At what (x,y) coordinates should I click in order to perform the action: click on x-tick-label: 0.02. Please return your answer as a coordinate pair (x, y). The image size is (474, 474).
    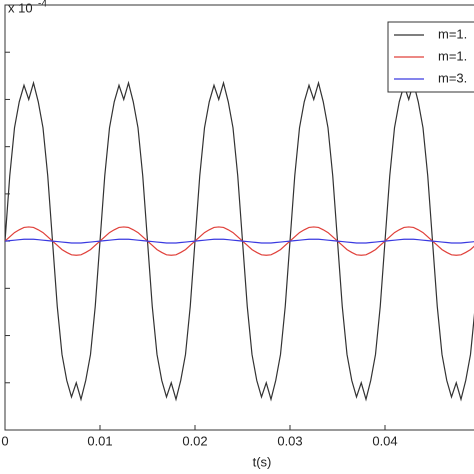
    Looking at the image, I should click on (194, 440).